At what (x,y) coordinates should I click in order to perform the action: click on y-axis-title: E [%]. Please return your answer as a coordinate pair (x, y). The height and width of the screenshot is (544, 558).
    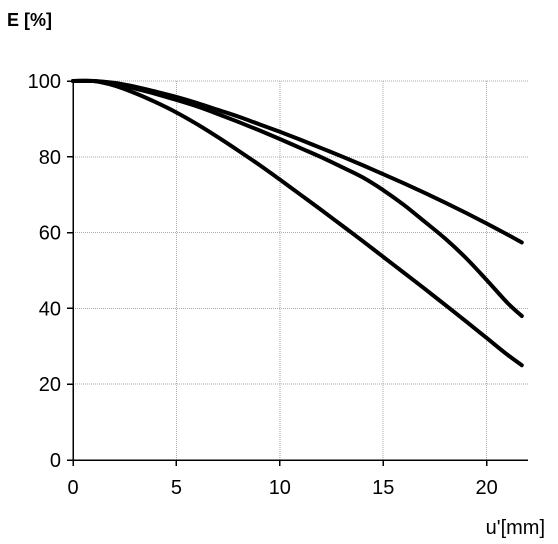
    Looking at the image, I should click on (29, 20).